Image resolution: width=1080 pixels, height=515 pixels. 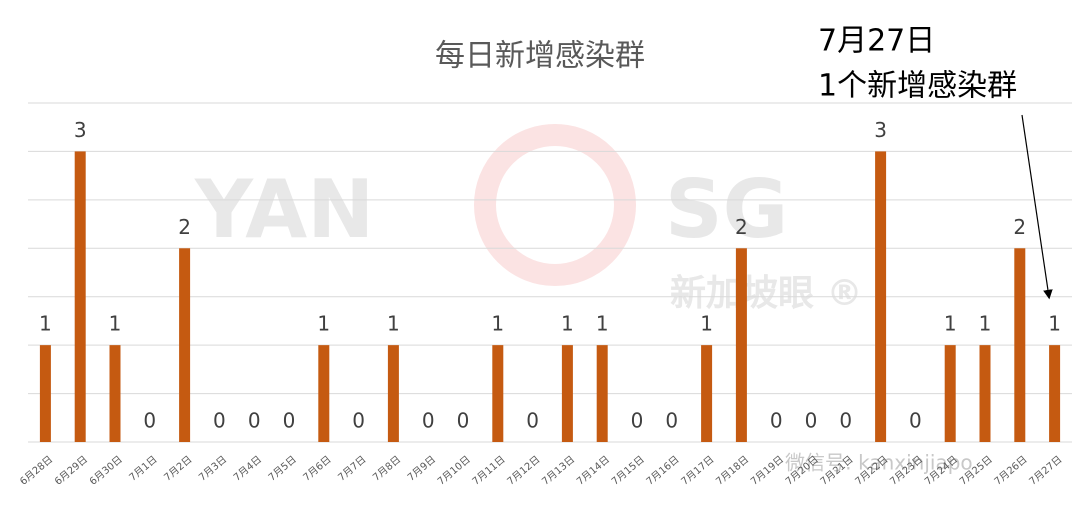 What do you see at coordinates (698, 470) in the screenshot?
I see `x-tick-label: 7月17日` at bounding box center [698, 470].